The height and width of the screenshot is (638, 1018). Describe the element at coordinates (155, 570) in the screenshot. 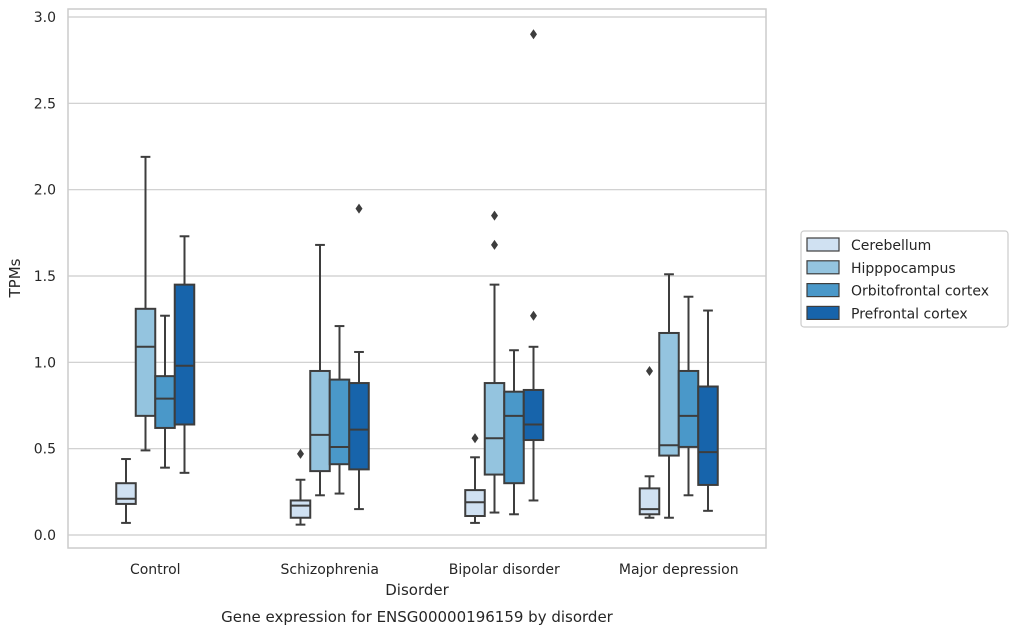

I see `x-tick-label: Control` at that location.